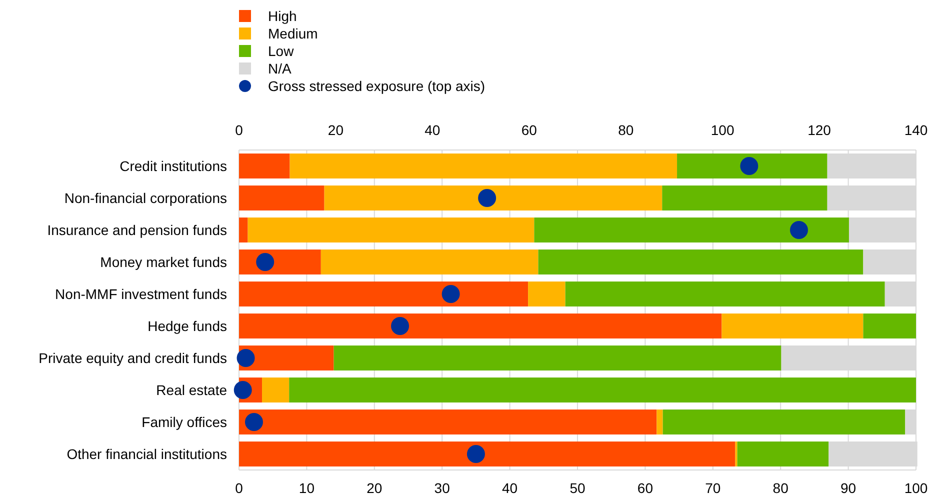  Describe the element at coordinates (442, 488) in the screenshot. I see `x-tick-label: 30` at that location.